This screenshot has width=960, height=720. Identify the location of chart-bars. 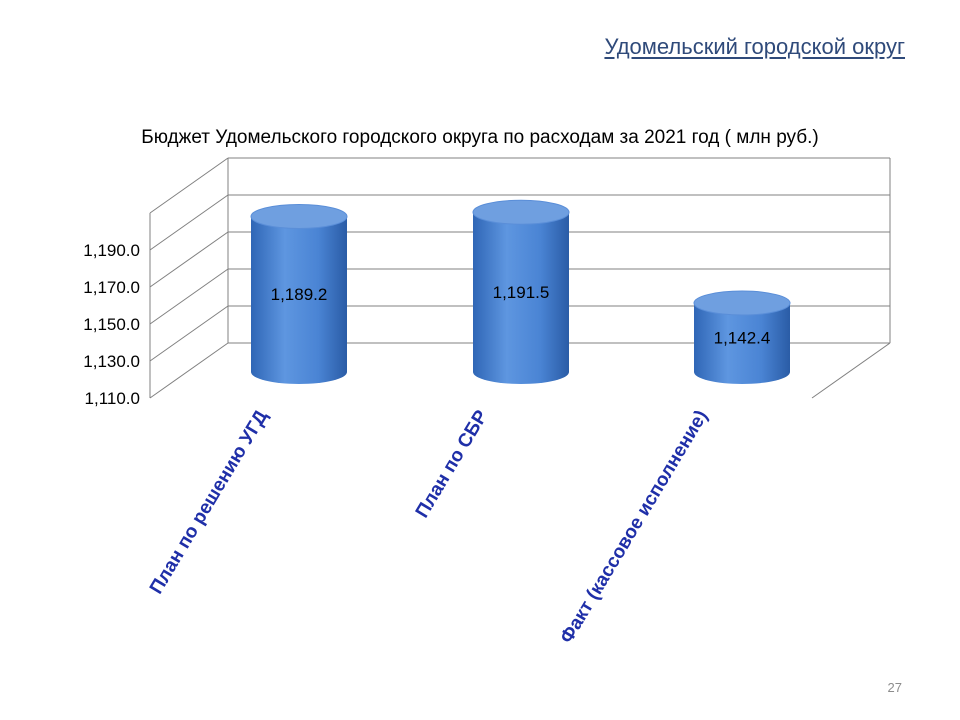
(520, 291).